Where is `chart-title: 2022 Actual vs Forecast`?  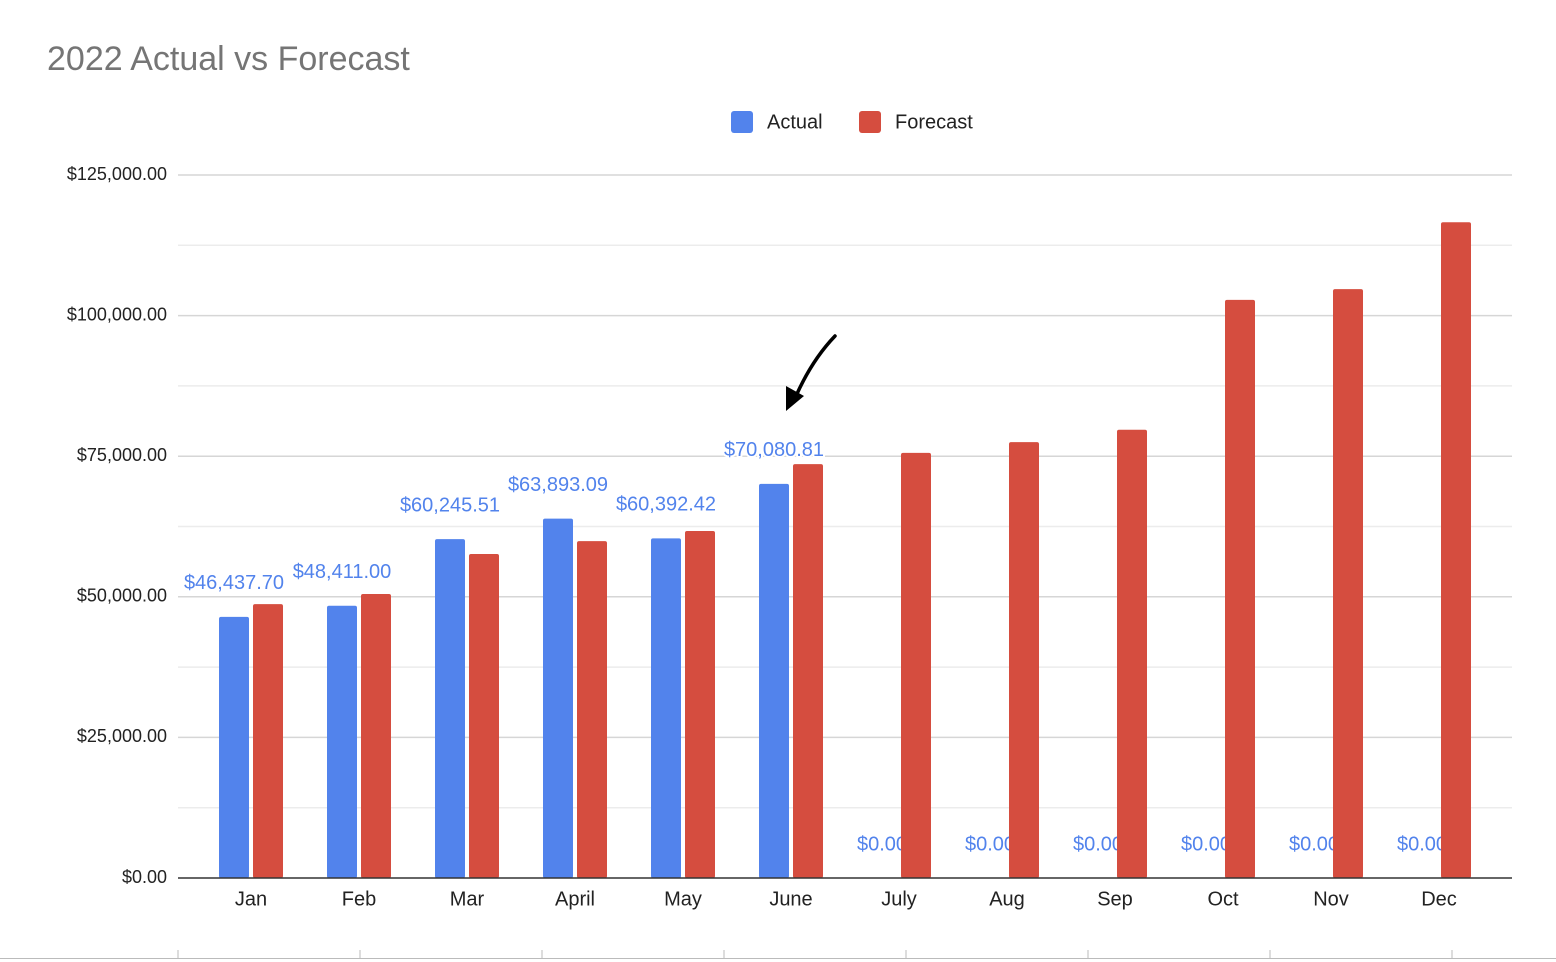 chart-title: 2022 Actual vs Forecast is located at coordinates (228, 59).